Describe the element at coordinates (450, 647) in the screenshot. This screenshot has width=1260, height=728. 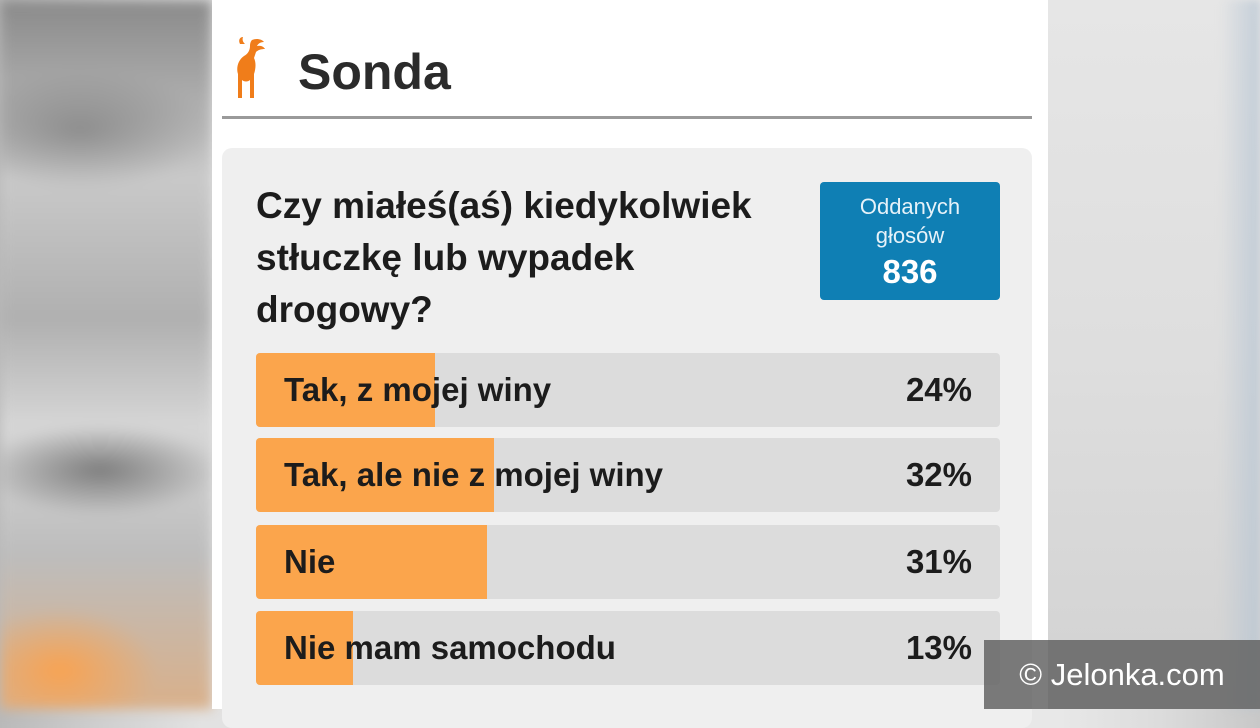
I see `option-label: Nie mam samochodu` at that location.